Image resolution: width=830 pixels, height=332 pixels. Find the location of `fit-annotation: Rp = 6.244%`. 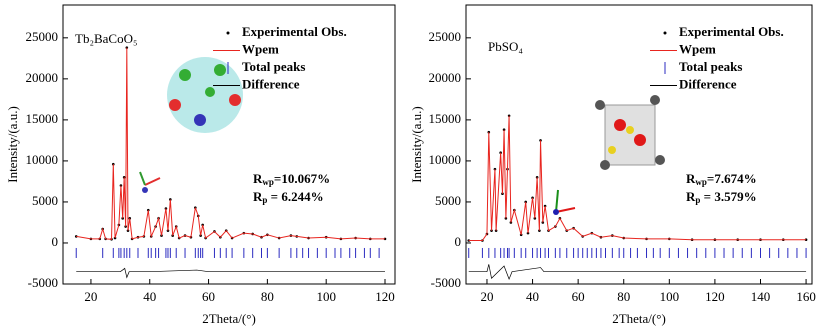

fit-annotation: Rp = 6.244% is located at coordinates (288, 197).